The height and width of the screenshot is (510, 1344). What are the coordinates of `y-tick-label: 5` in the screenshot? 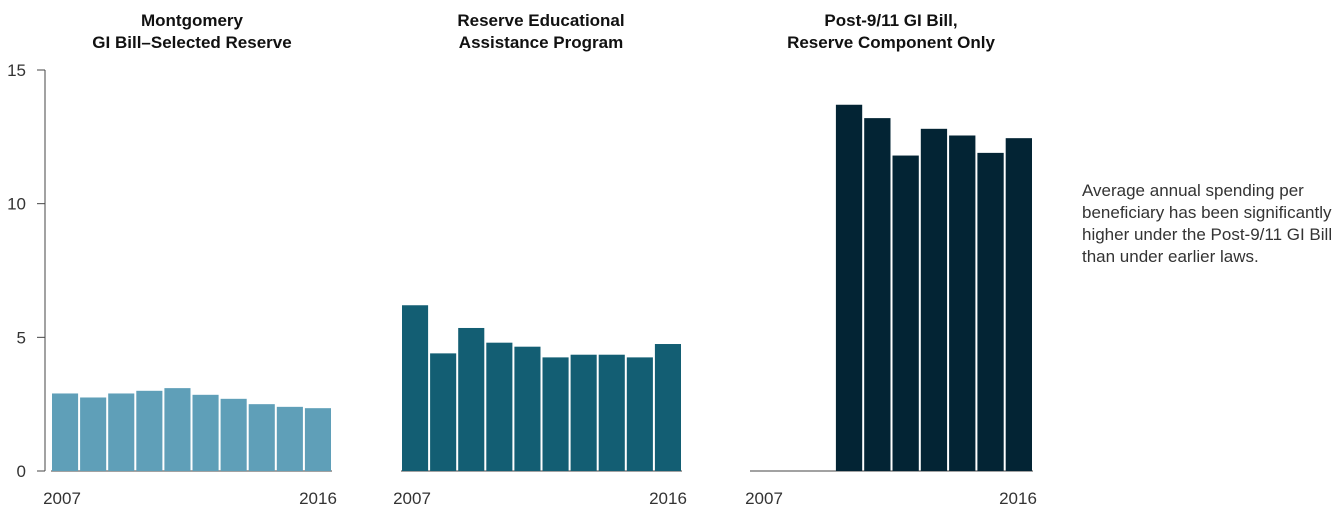 It's located at (21, 337).